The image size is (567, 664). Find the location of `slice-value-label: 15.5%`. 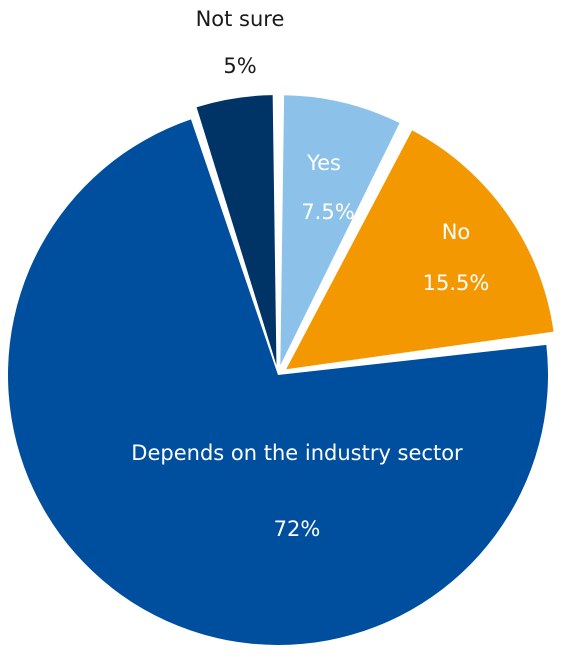

slice-value-label: 15.5% is located at coordinates (456, 283).